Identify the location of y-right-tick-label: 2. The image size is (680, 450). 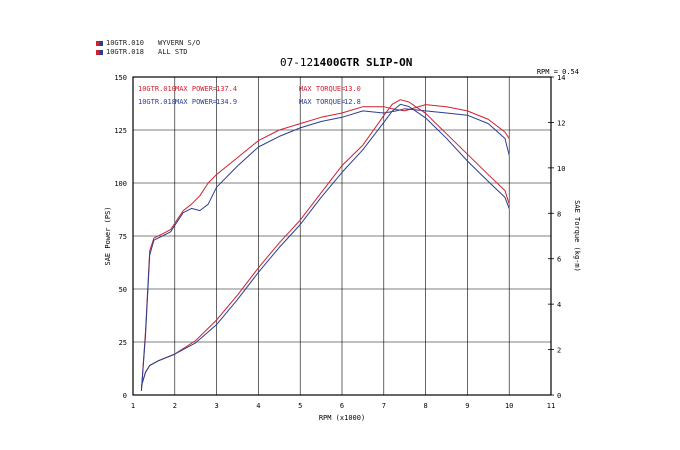
(559, 351).